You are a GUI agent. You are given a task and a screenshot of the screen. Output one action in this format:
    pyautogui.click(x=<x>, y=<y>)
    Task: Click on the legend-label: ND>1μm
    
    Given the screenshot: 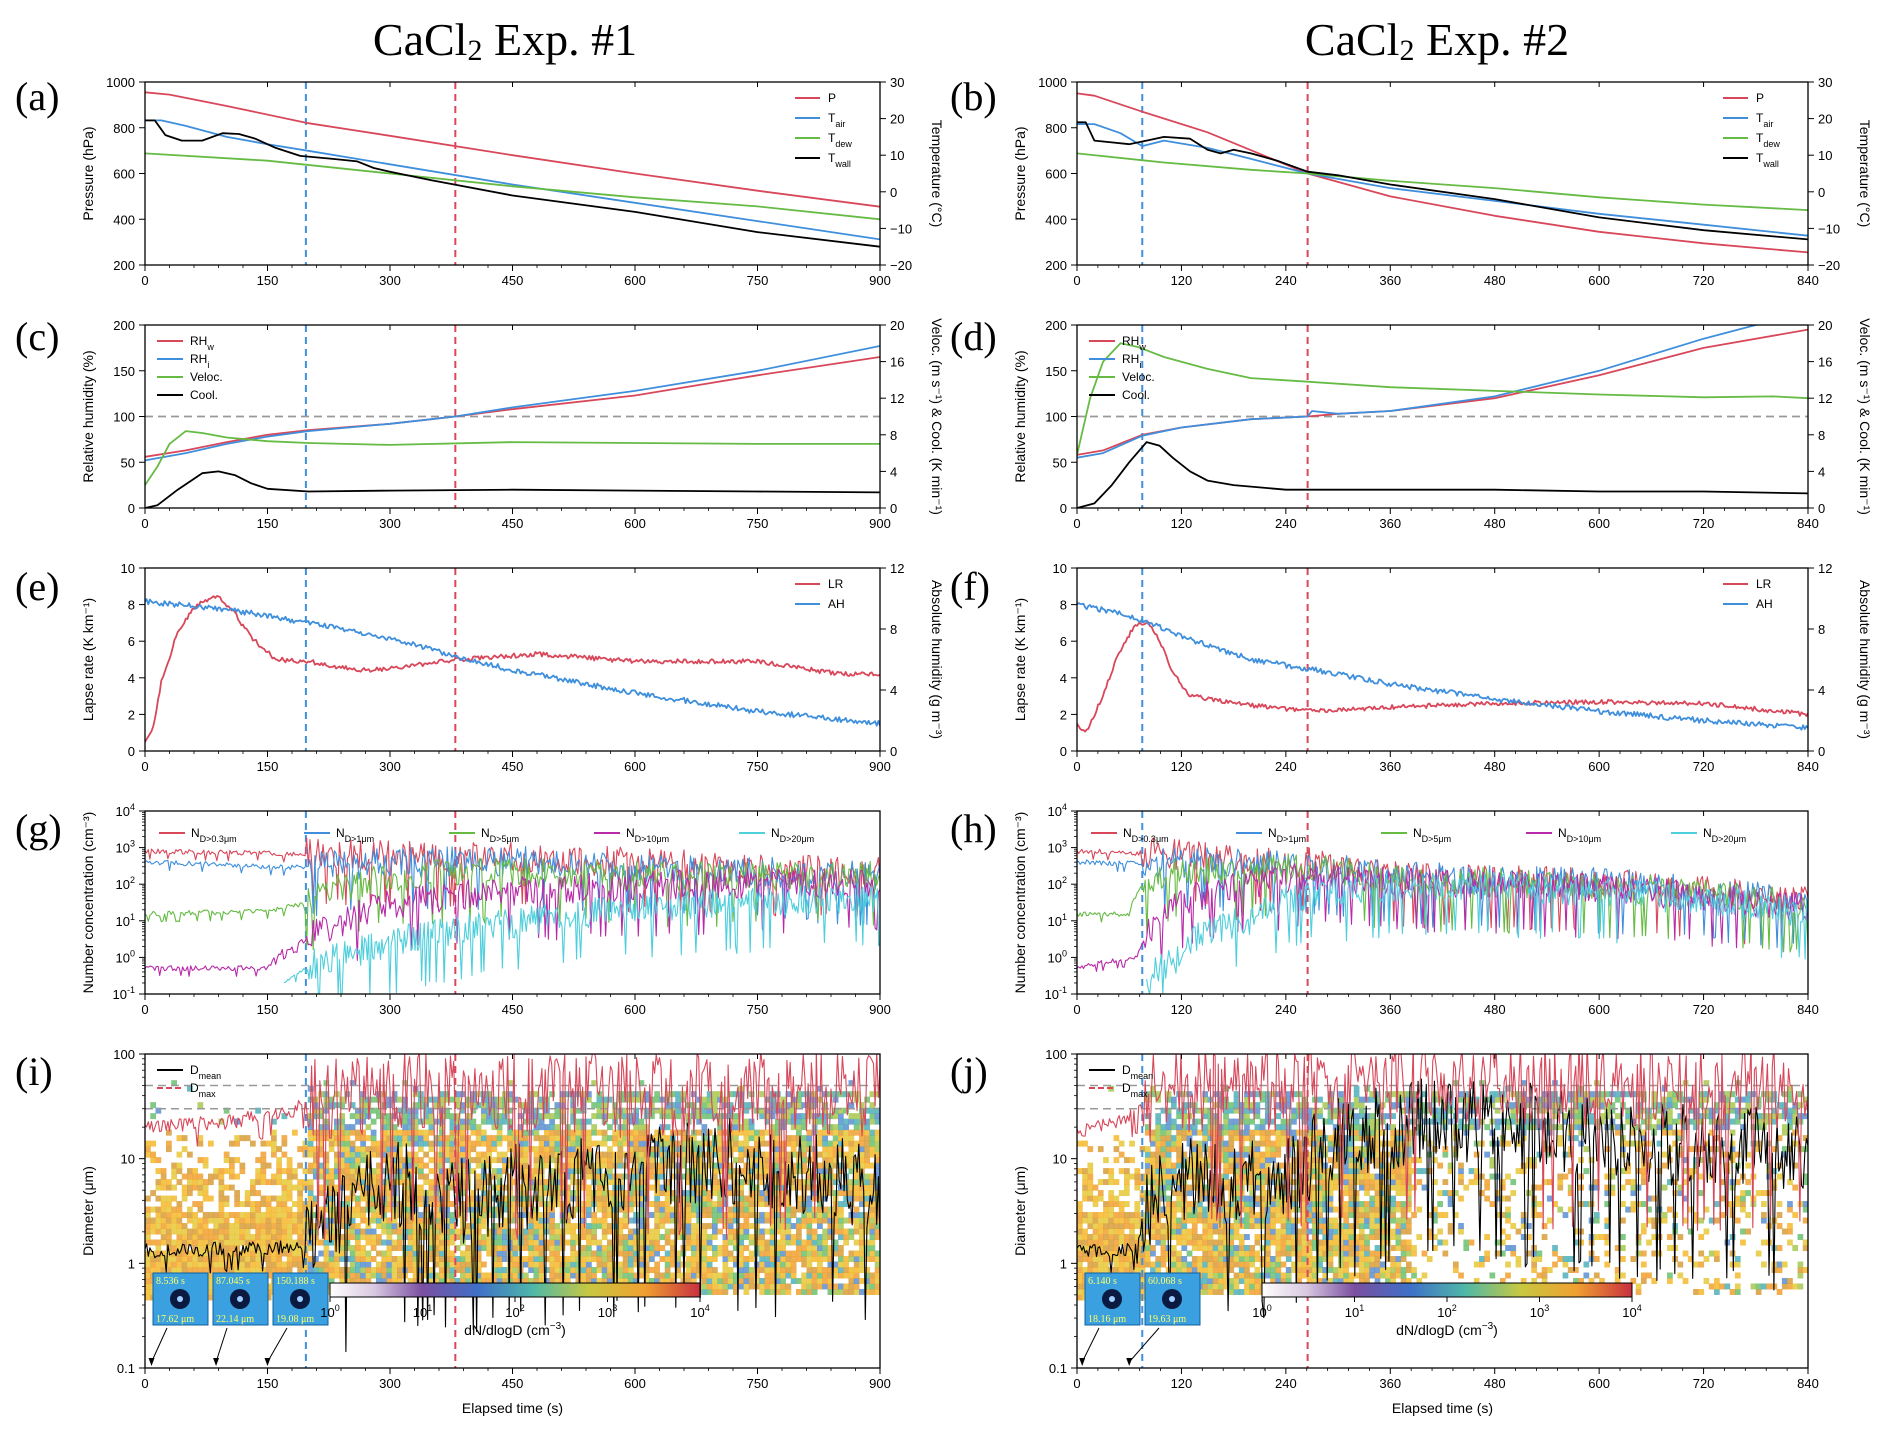 What is the action you would take?
    pyautogui.click(x=1287, y=835)
    